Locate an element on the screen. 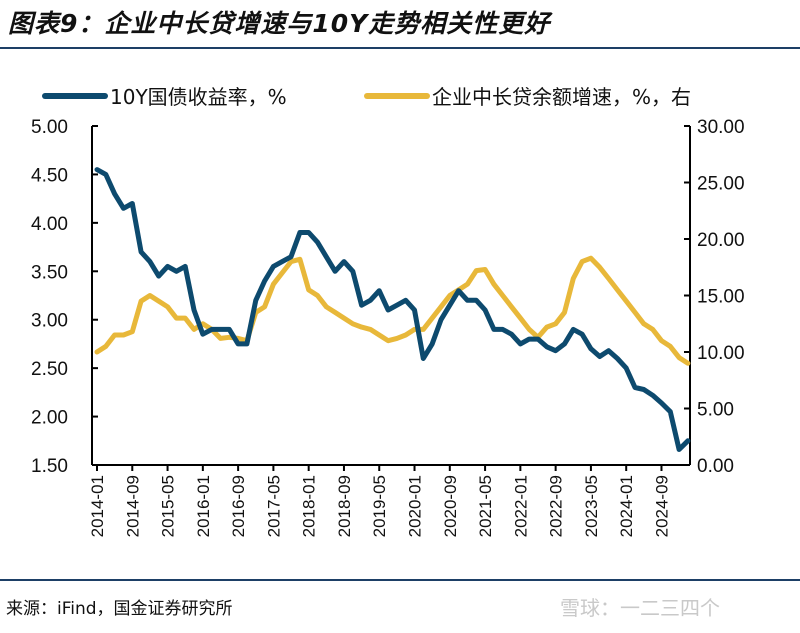 This screenshot has width=800, height=633. top-rule is located at coordinates (400, 48).